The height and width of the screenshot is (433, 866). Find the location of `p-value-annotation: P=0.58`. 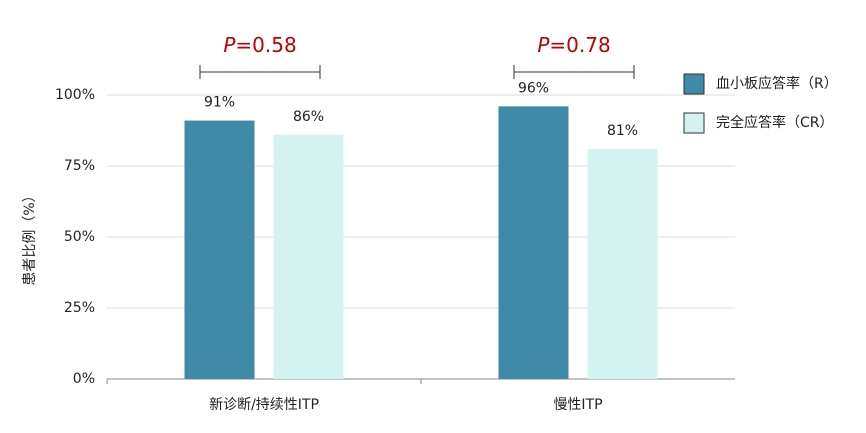

p-value-annotation: P=0.58 is located at coordinates (259, 45).